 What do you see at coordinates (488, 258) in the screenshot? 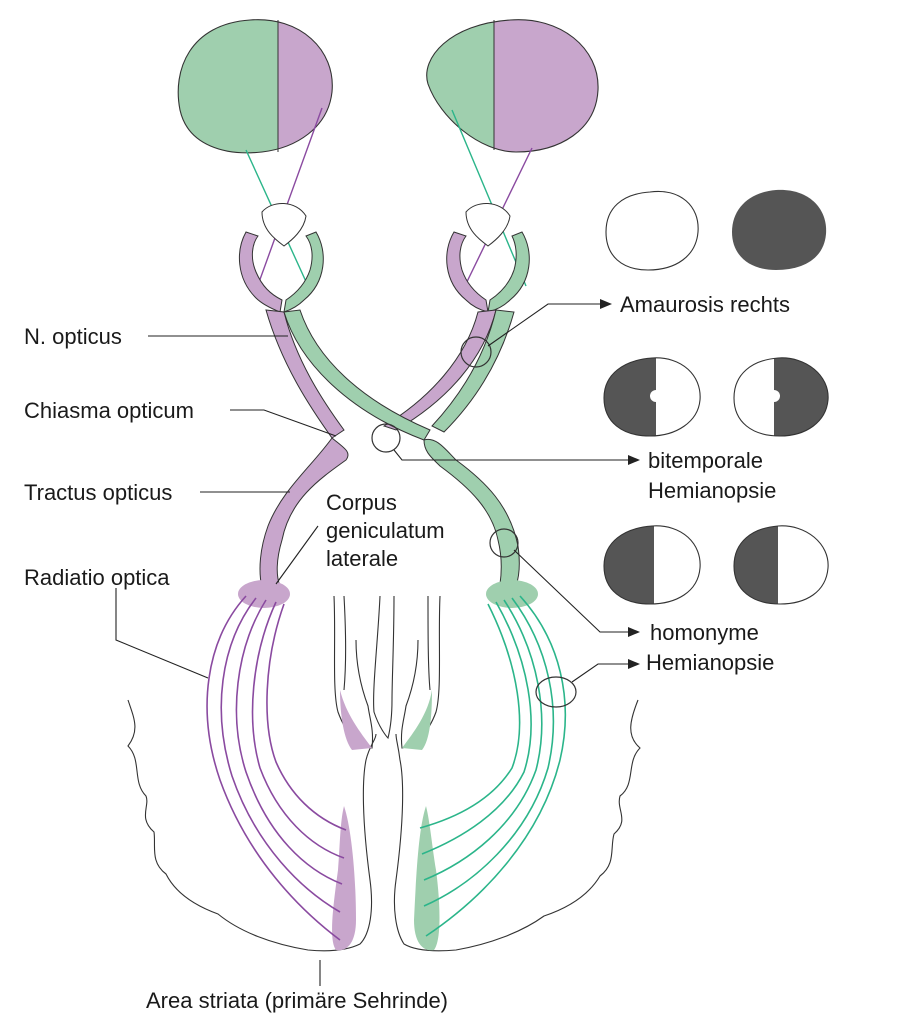
I see `eye-right` at bounding box center [488, 258].